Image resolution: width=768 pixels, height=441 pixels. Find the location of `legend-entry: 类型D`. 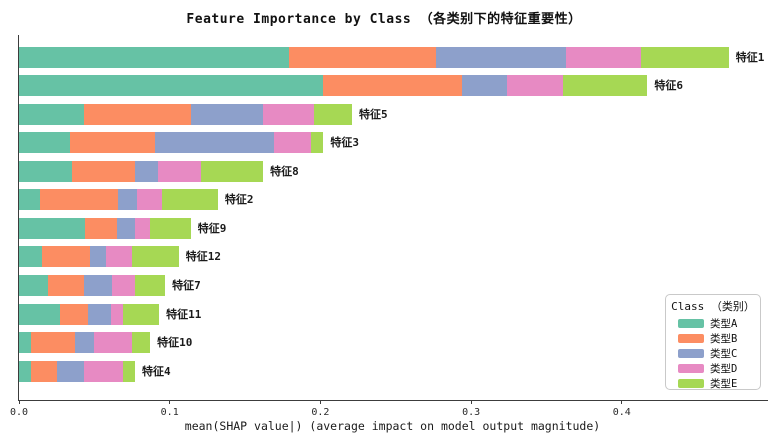

legend-entry: 类型D is located at coordinates (713, 368).